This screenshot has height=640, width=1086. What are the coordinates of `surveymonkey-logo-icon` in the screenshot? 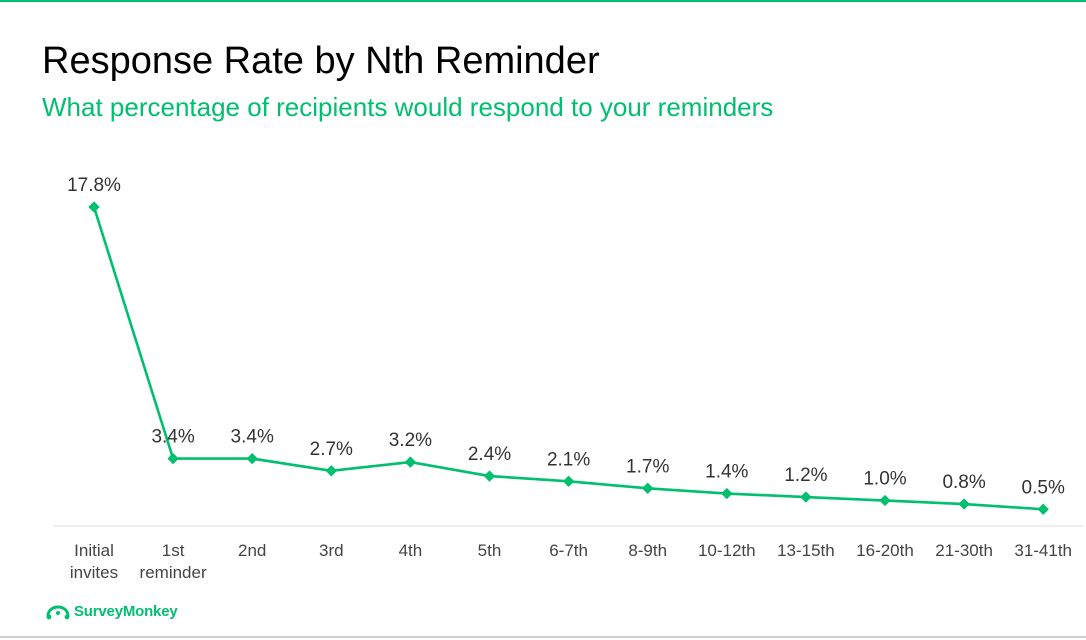 It's located at (58, 611).